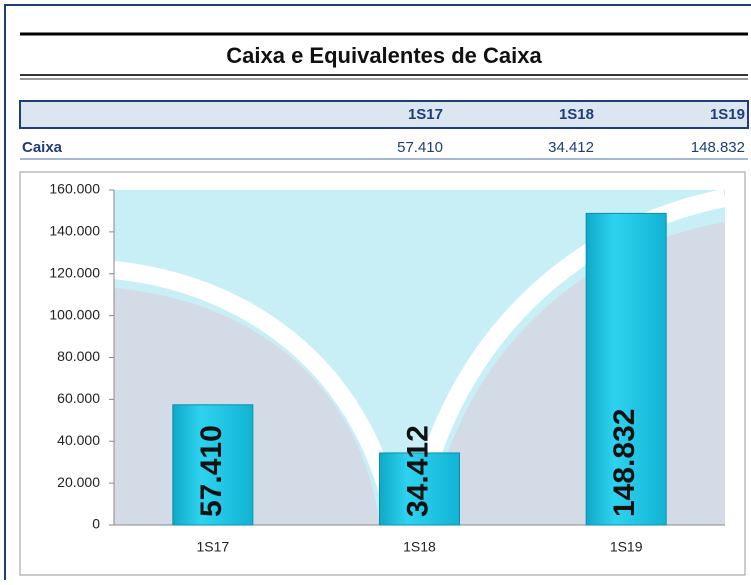 This screenshot has height=585, width=751. What do you see at coordinates (384, 114) in the screenshot?
I see `table-header` at bounding box center [384, 114].